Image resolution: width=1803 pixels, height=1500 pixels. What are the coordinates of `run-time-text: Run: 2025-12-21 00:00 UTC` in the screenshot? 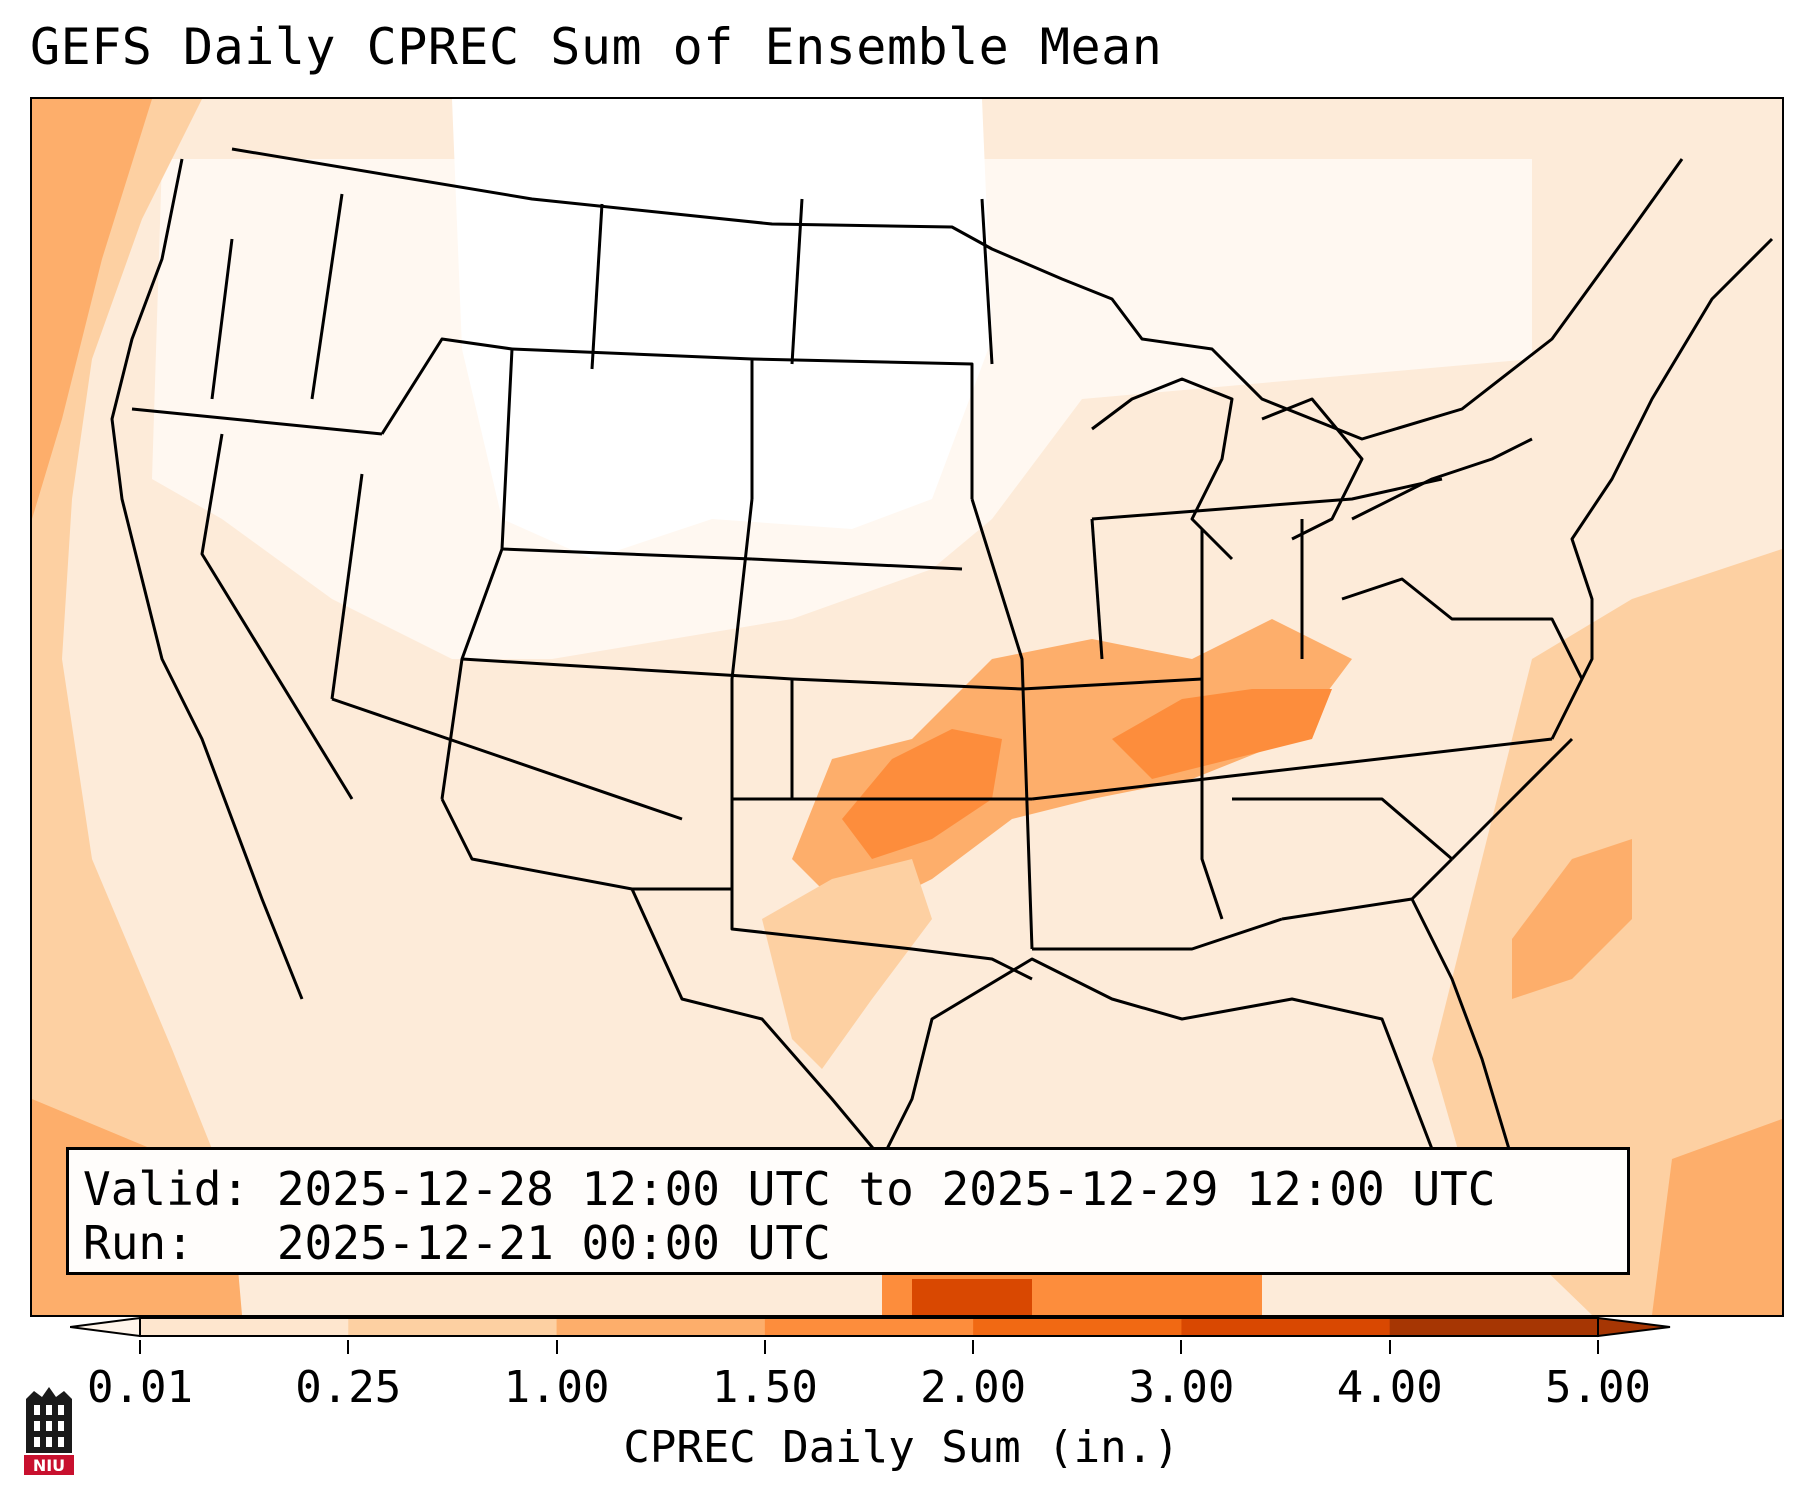 It's located at (457, 1243).